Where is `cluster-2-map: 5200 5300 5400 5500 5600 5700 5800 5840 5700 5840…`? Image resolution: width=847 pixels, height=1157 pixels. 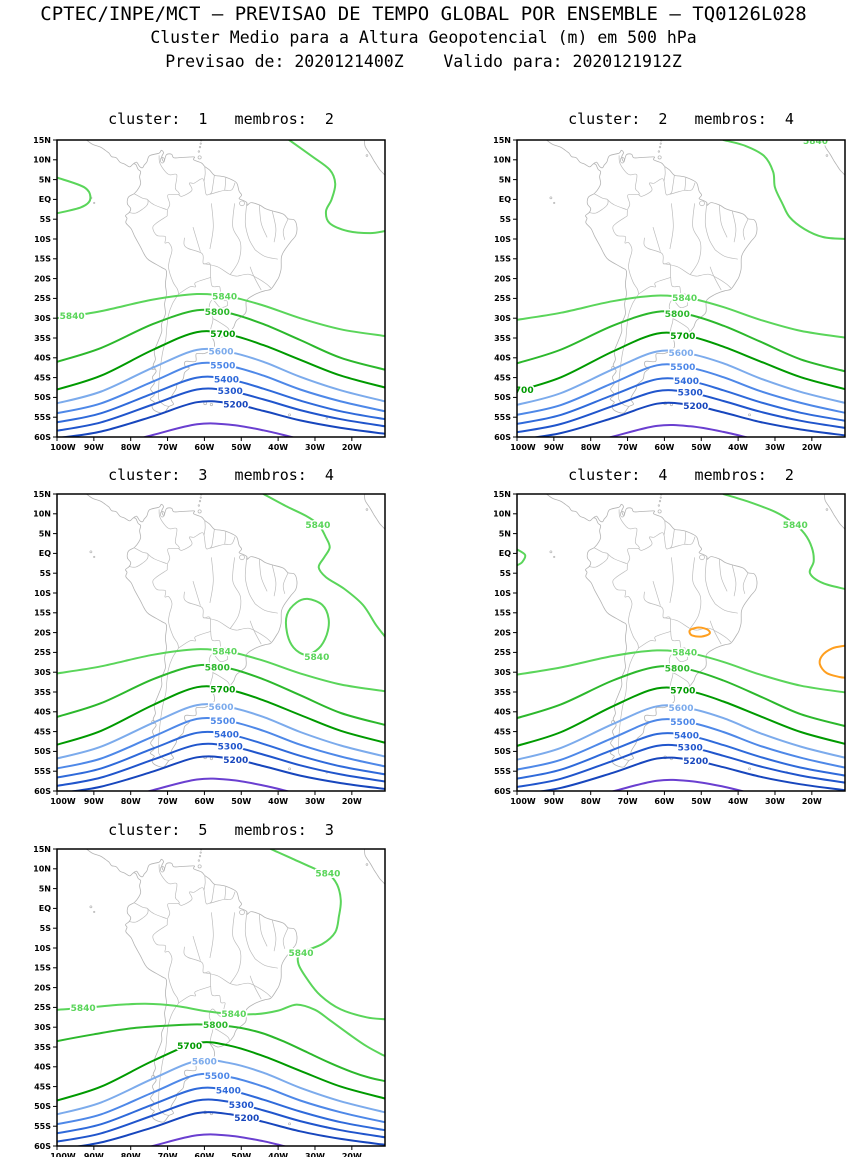 cluster-2-map: 5200 5300 5400 5500 5600 5700 5800 5840 5700 5840… is located at coordinates (669, 294).